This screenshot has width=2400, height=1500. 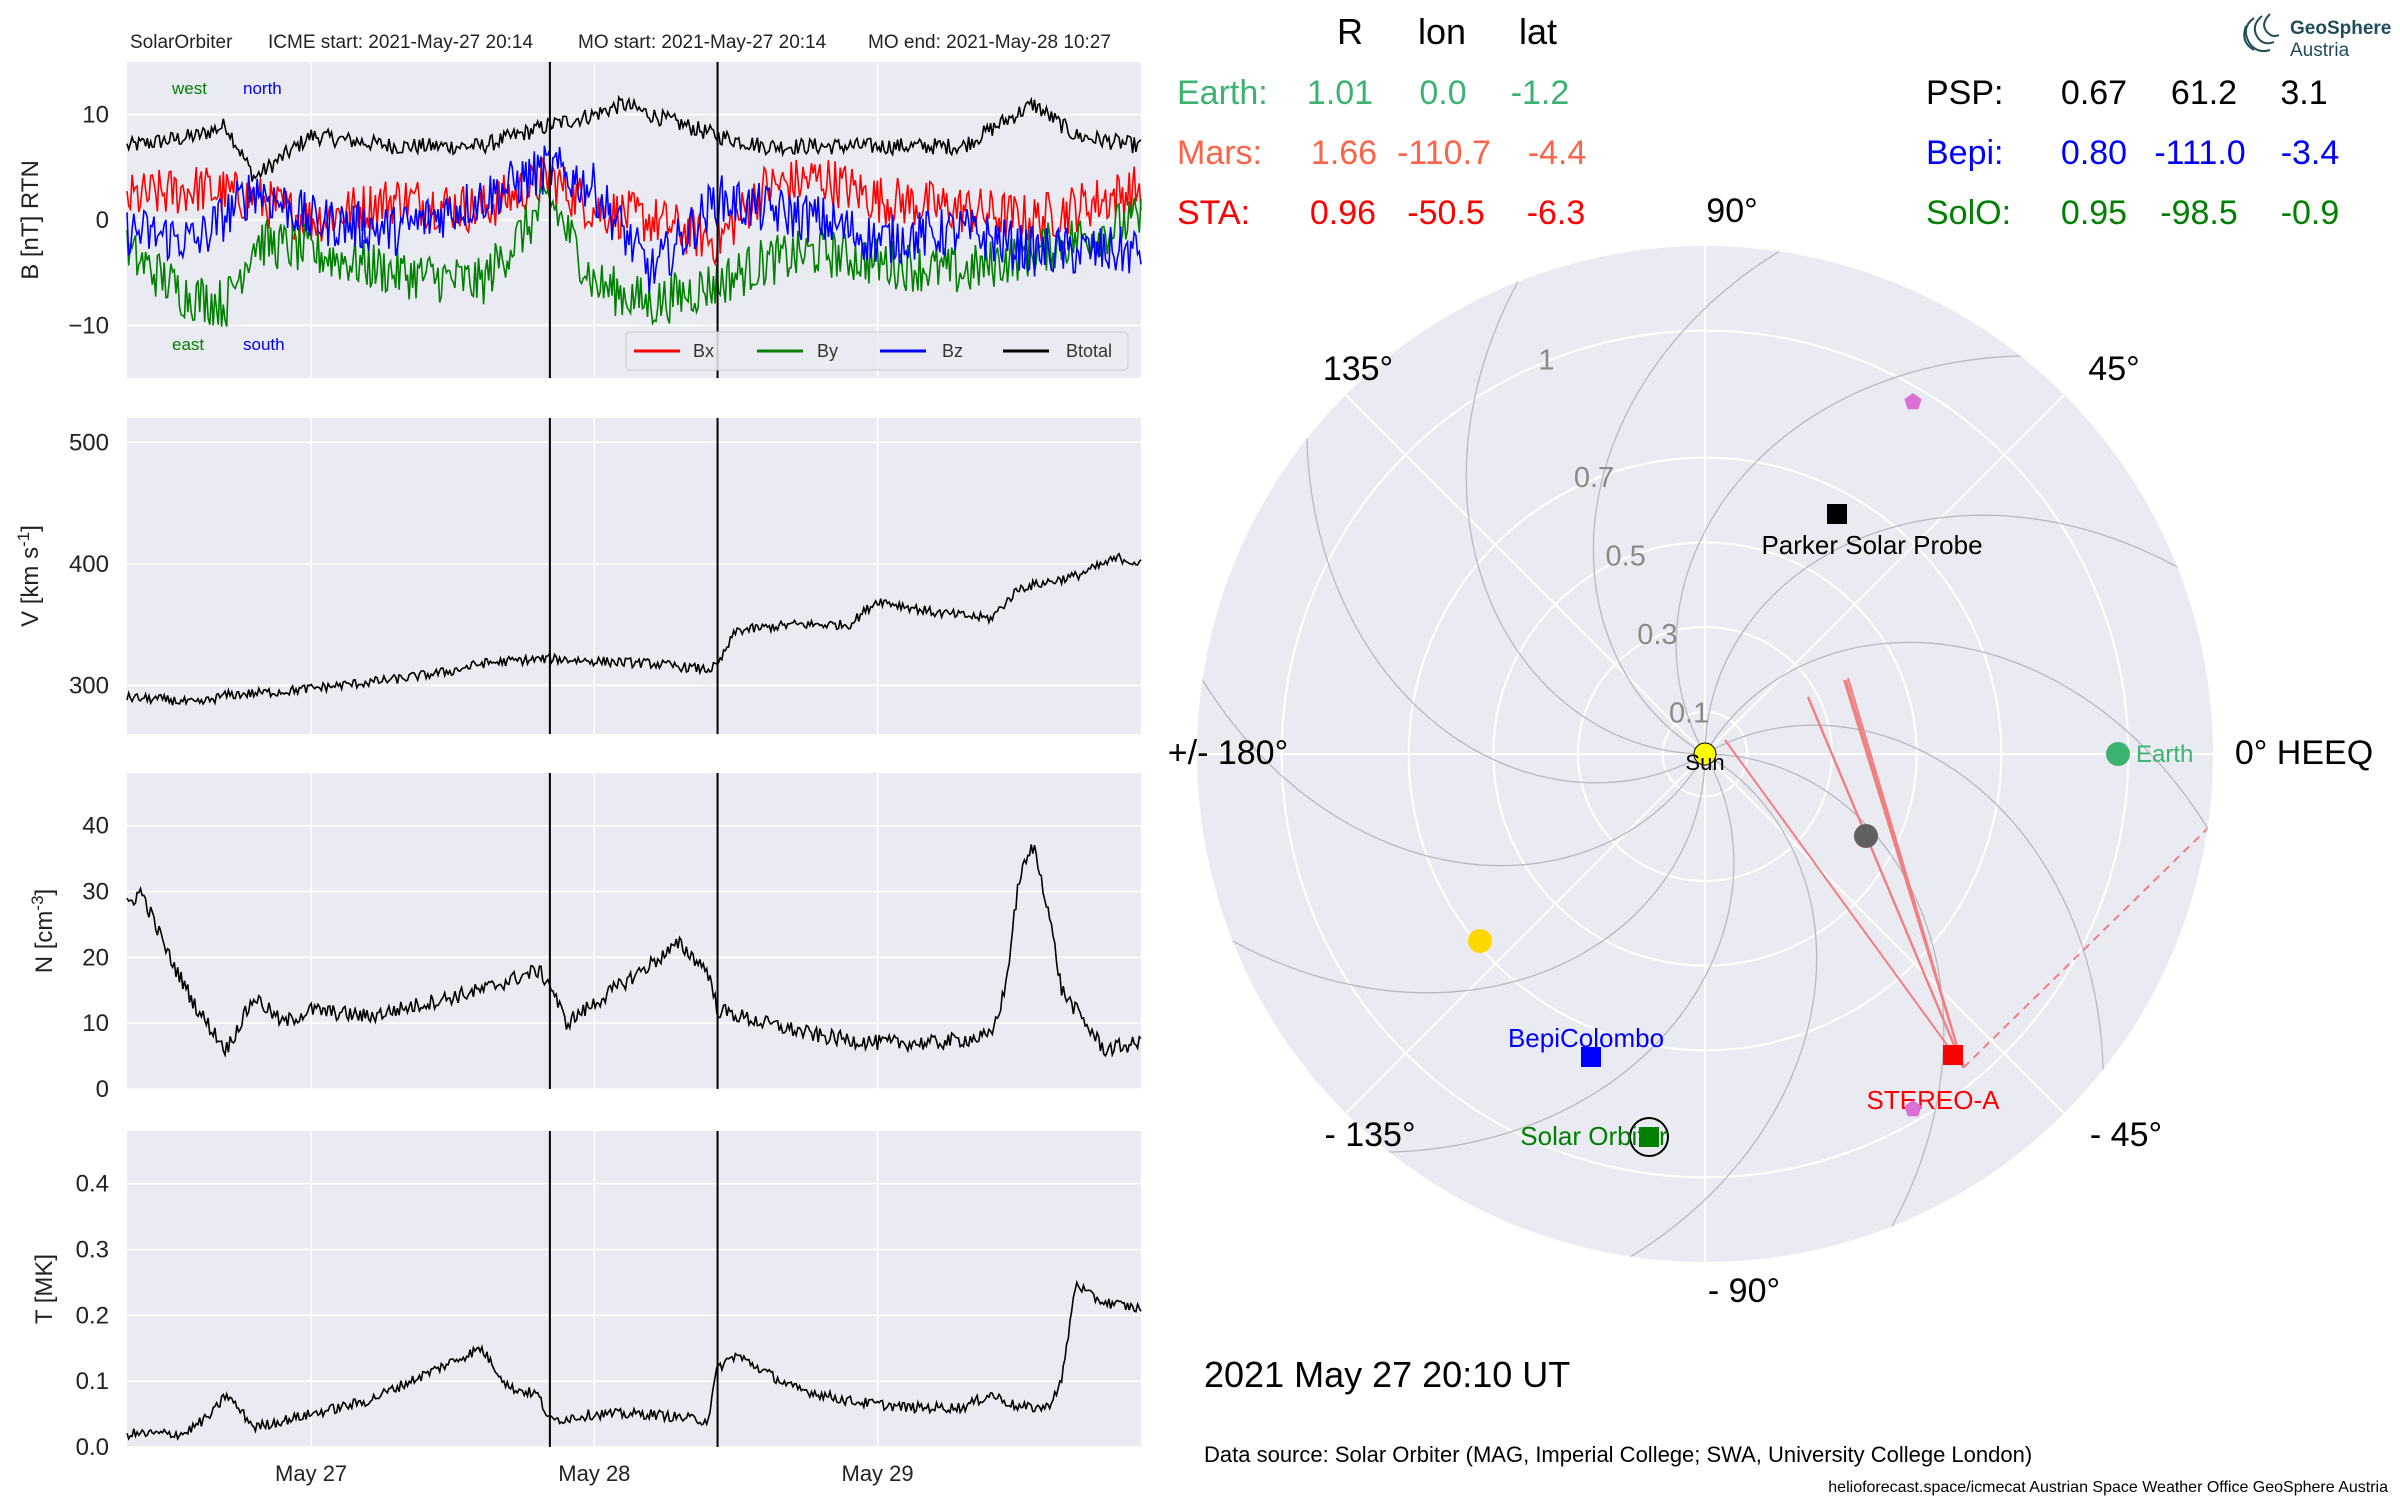 I want to click on series-btotal-line, so click(x=634, y=138).